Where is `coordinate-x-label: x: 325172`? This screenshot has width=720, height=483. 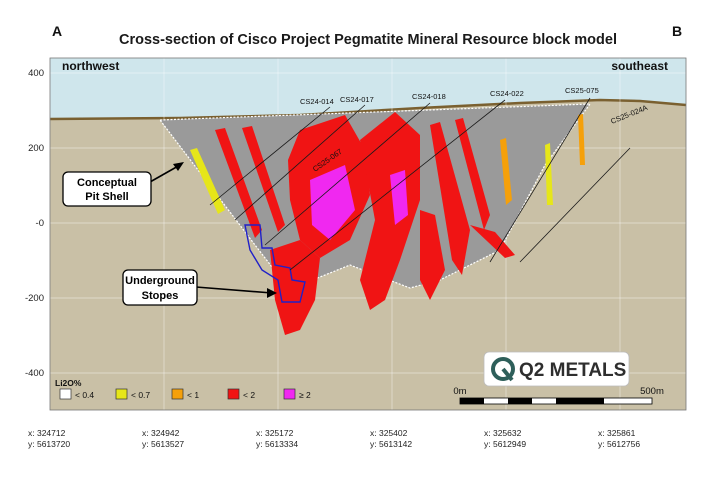 coordinate-x-label: x: 325172 is located at coordinates (275, 433).